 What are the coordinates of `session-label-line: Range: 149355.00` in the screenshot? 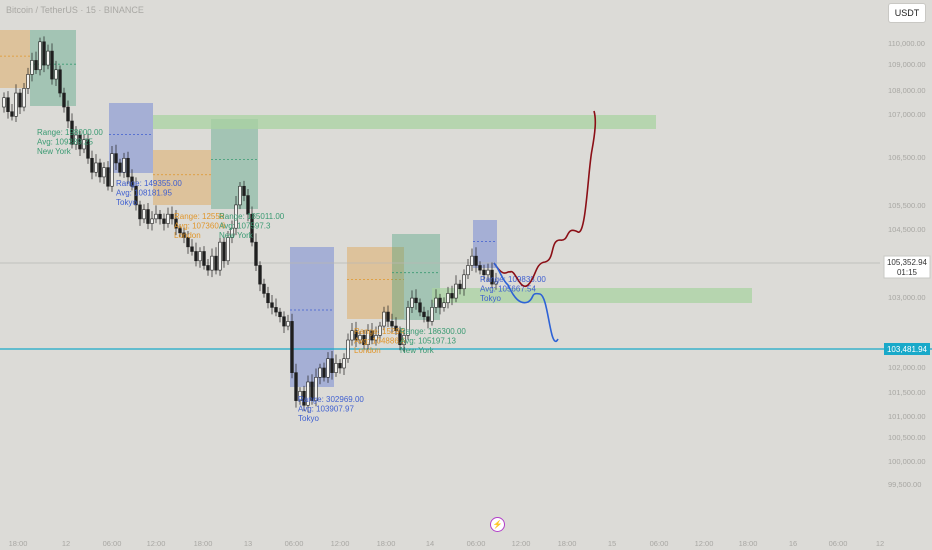 It's located at (149, 183).